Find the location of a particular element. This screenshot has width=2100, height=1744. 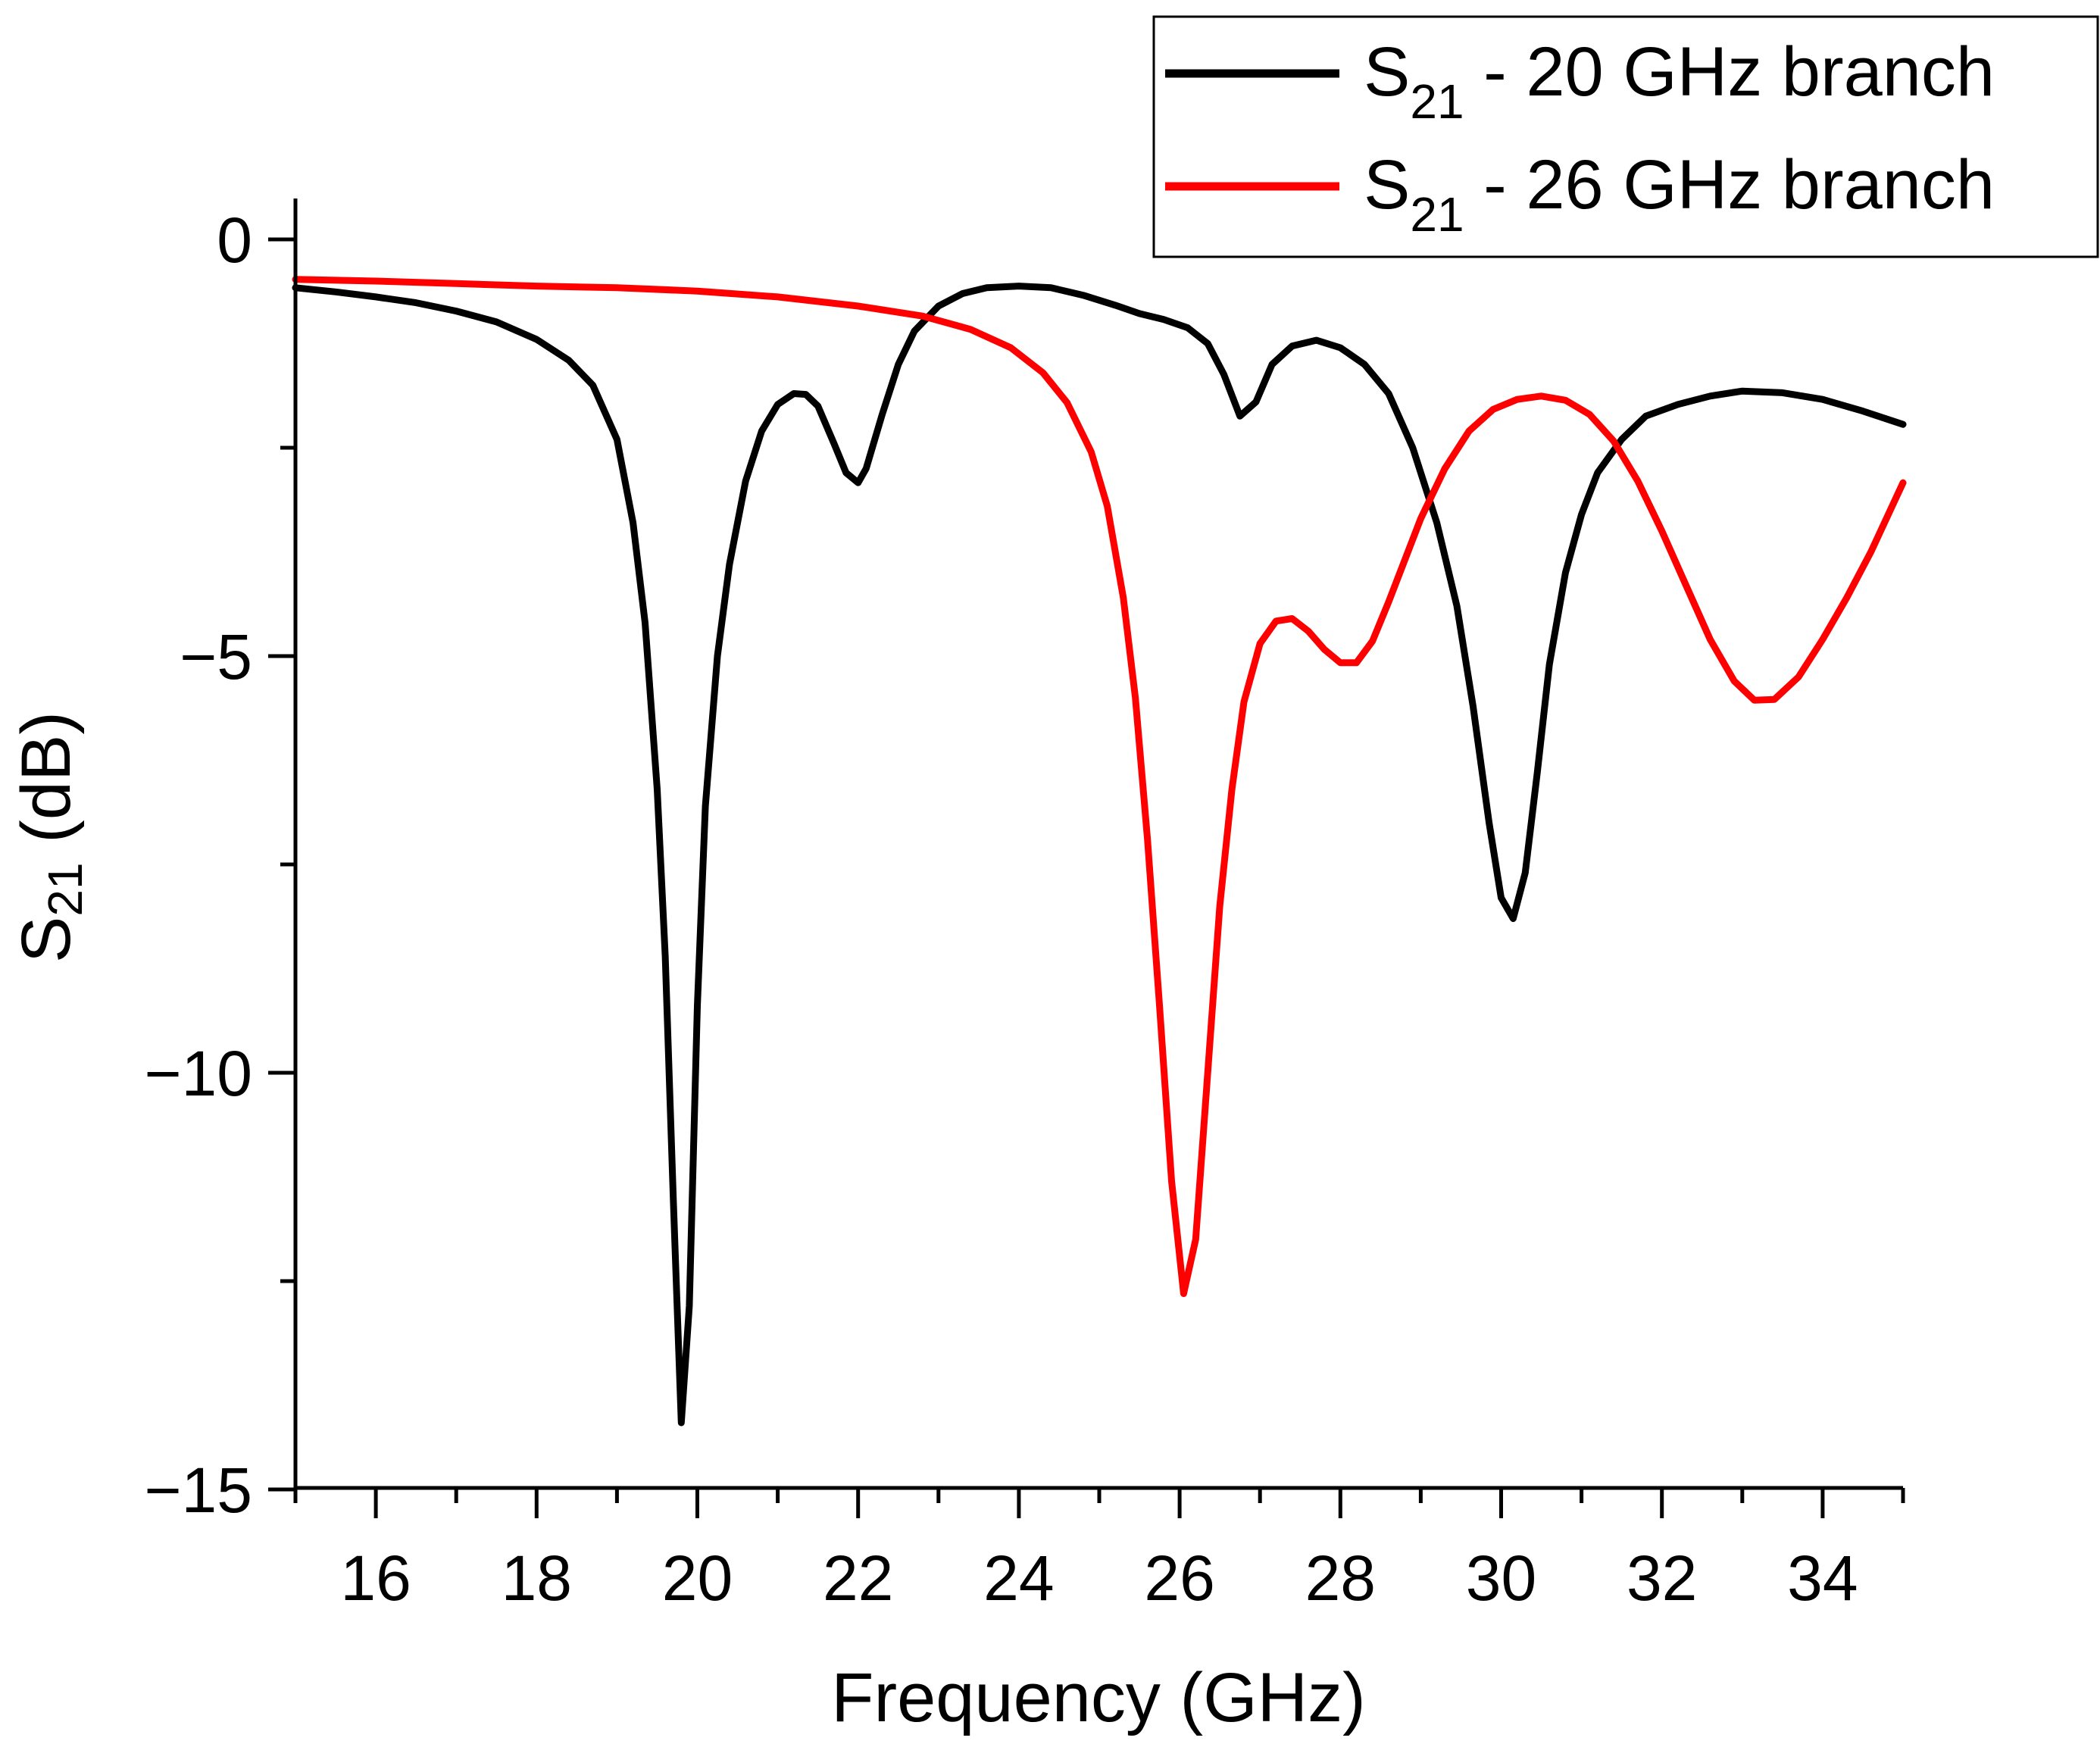

y-axis-title-rest: (dB) is located at coordinates (46, 787).